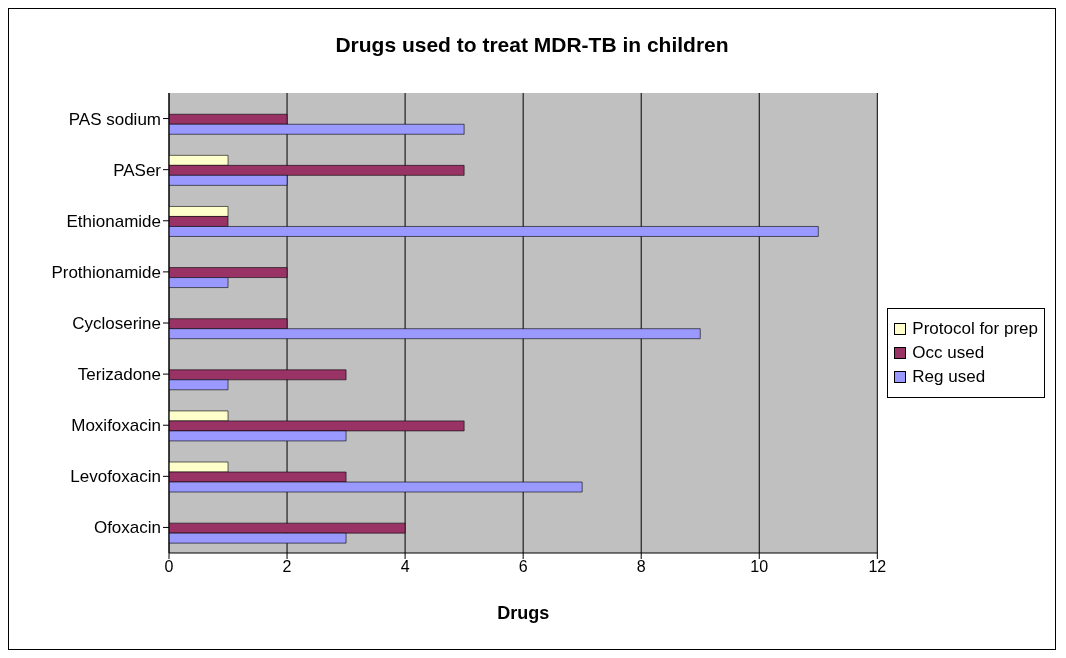  I want to click on y-tick-label: Moxifoxacin, so click(116, 426).